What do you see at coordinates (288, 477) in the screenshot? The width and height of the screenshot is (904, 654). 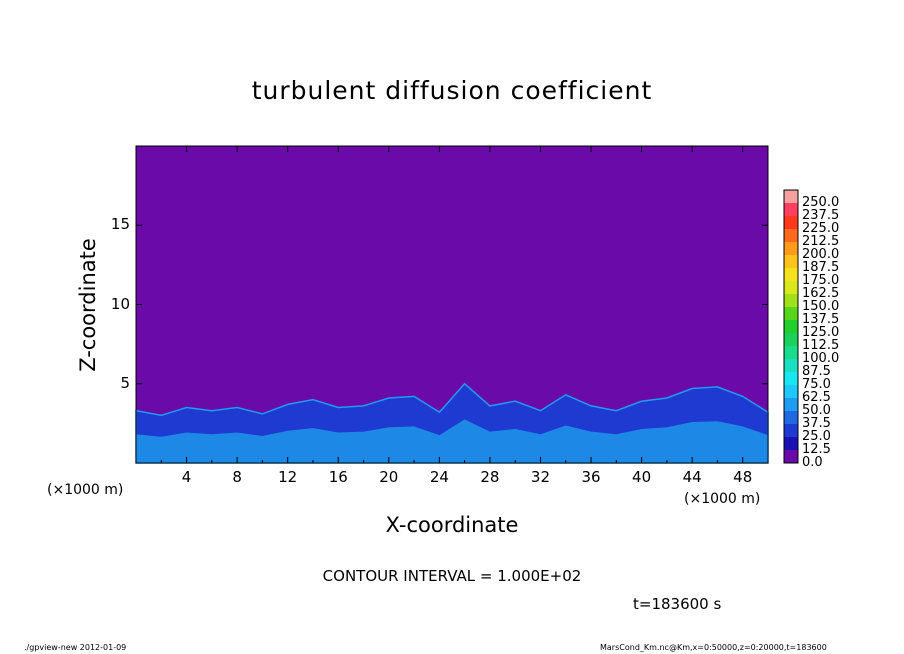 I see `x-tick-label: 12` at bounding box center [288, 477].